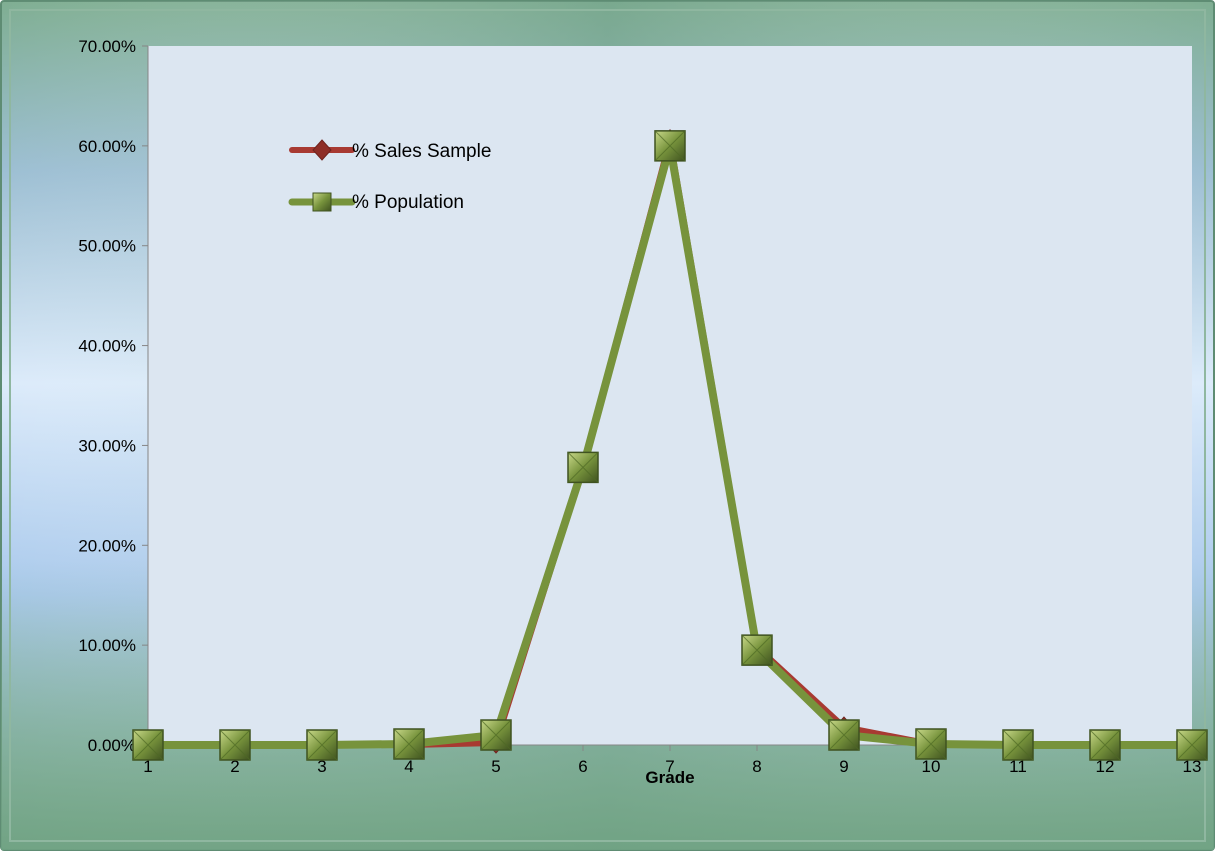 The image size is (1215, 851). I want to click on legend-label-population: % Population, so click(408, 202).